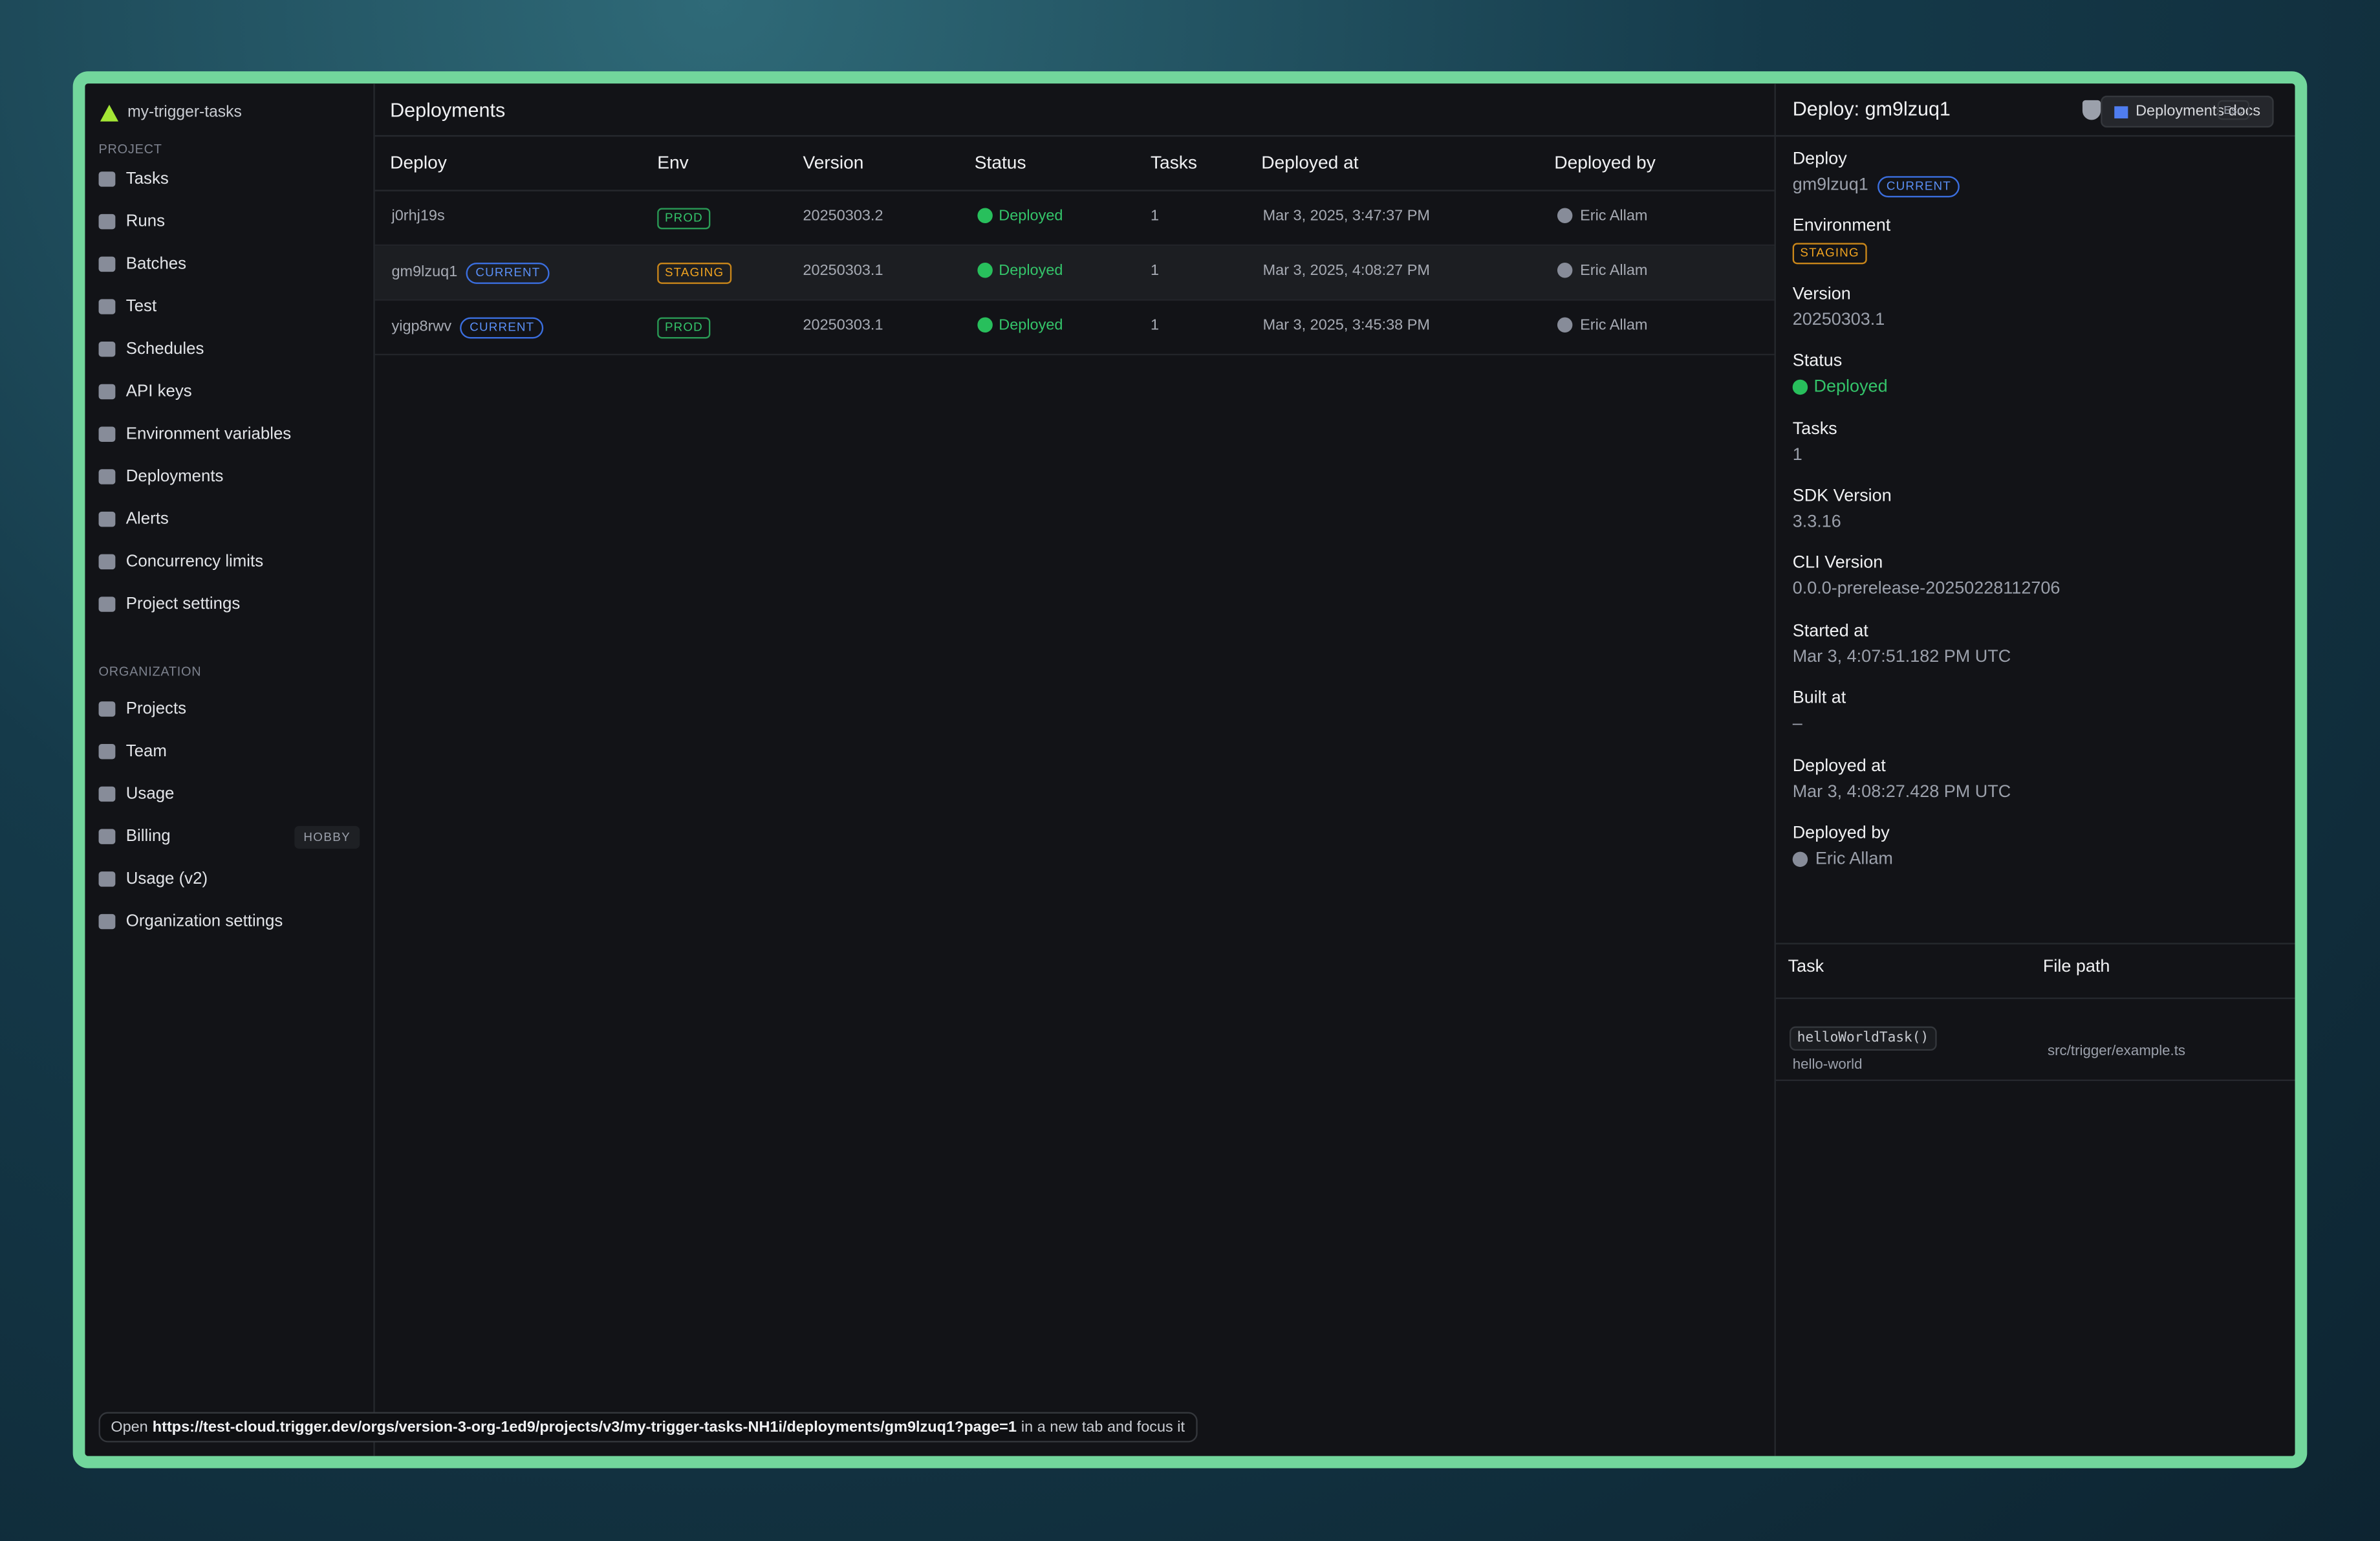 The image size is (2380, 1541). Describe the element at coordinates (684, 219) in the screenshot. I see `env-badge: PROD` at that location.